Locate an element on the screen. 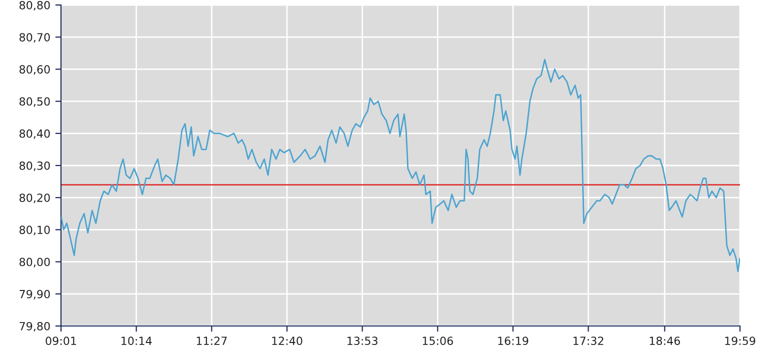 The width and height of the screenshot is (780, 350). y-tick-label: 80,30 is located at coordinates (35, 166).